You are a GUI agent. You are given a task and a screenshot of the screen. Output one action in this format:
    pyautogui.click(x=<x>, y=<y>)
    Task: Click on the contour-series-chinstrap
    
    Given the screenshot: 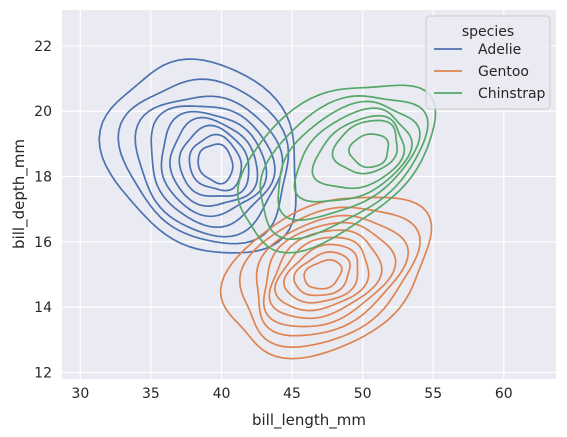 What is the action you would take?
    pyautogui.click(x=336, y=169)
    